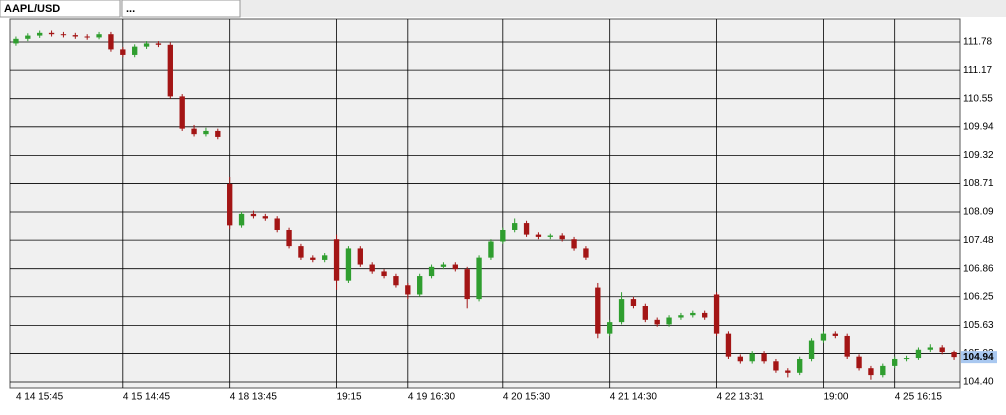 The height and width of the screenshot is (415, 1006). Describe the element at coordinates (978, 296) in the screenshot. I see `y-tick-label: 106.25` at that location.